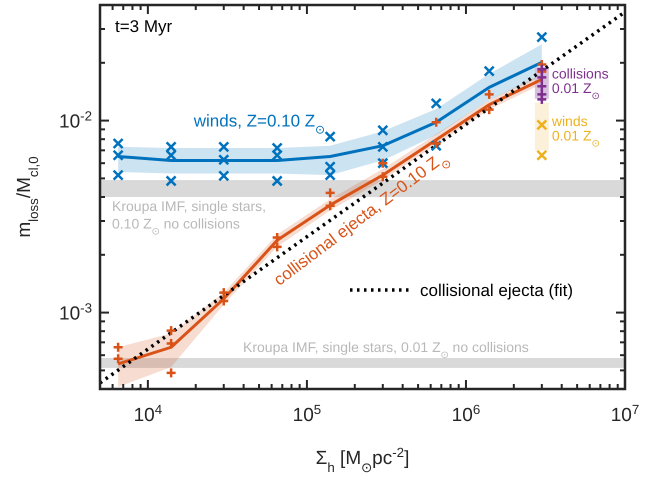 The image size is (645, 486). What do you see at coordinates (625, 414) in the screenshot?
I see `x-tick-label: 10$^{7}$` at bounding box center [625, 414].